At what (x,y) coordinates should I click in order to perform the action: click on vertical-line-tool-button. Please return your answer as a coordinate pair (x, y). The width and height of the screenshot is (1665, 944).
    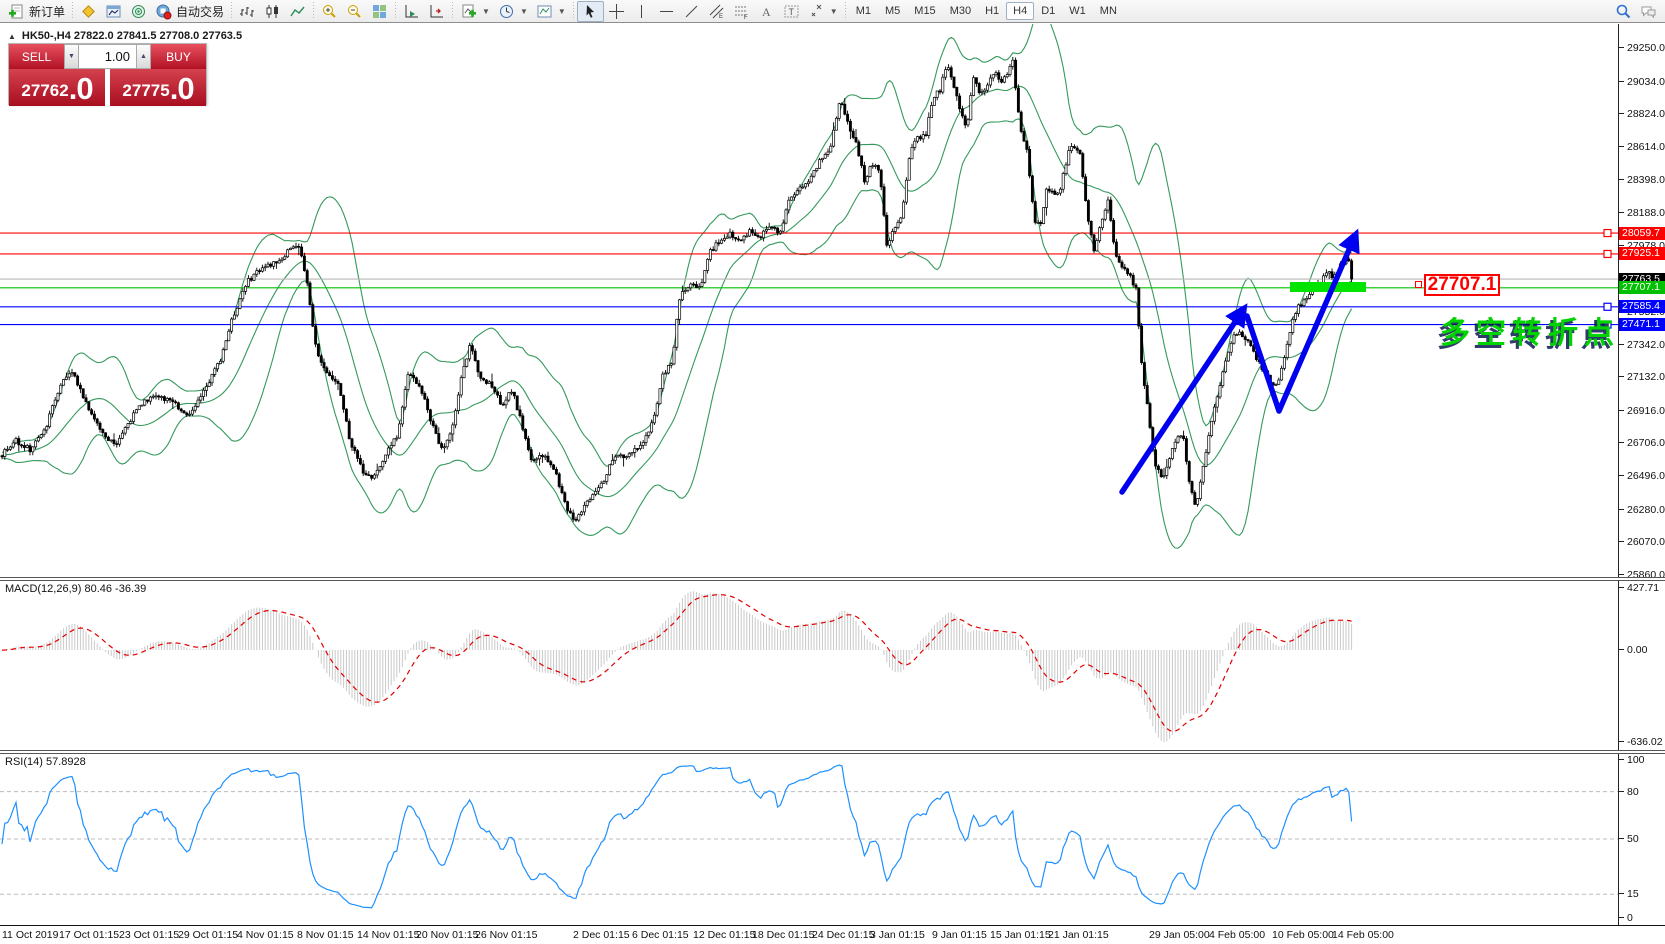
    Looking at the image, I should click on (641, 11).